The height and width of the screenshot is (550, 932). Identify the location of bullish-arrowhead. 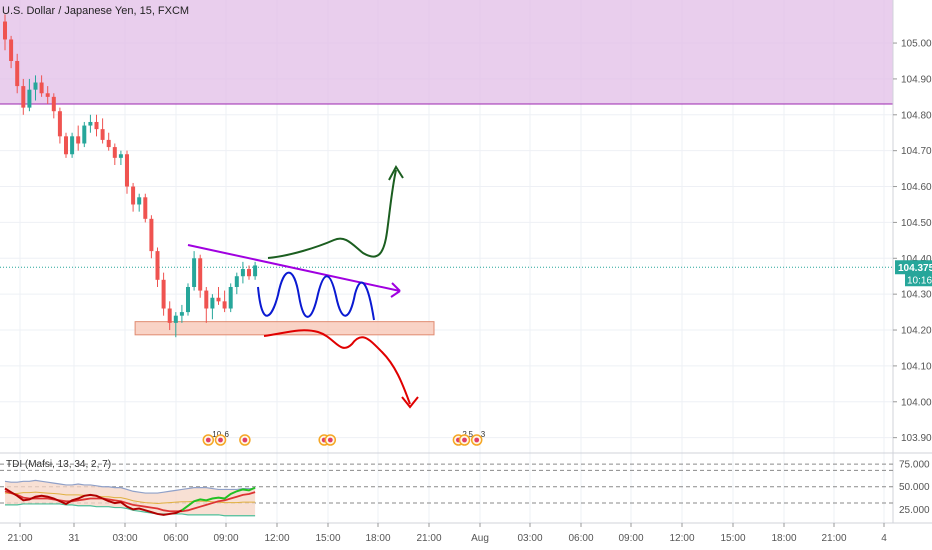
(396, 173).